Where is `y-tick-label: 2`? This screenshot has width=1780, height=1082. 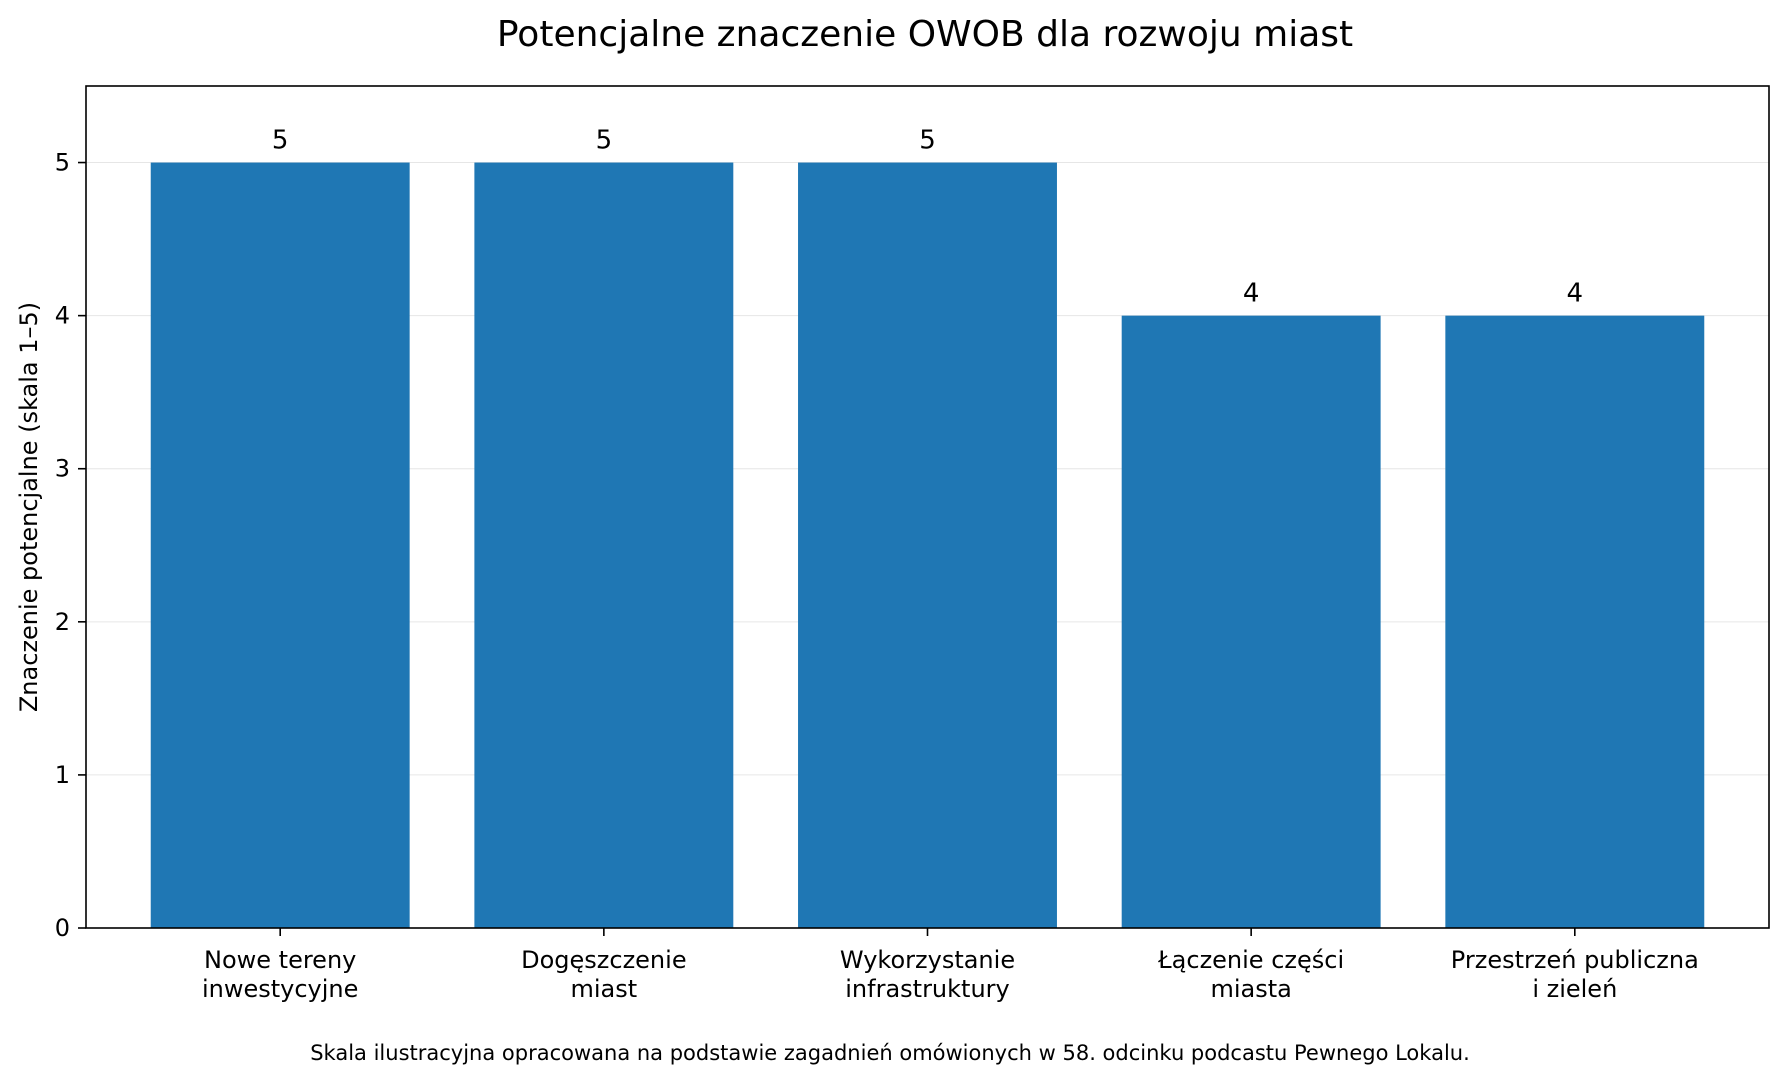
y-tick-label: 2 is located at coordinates (62, 622).